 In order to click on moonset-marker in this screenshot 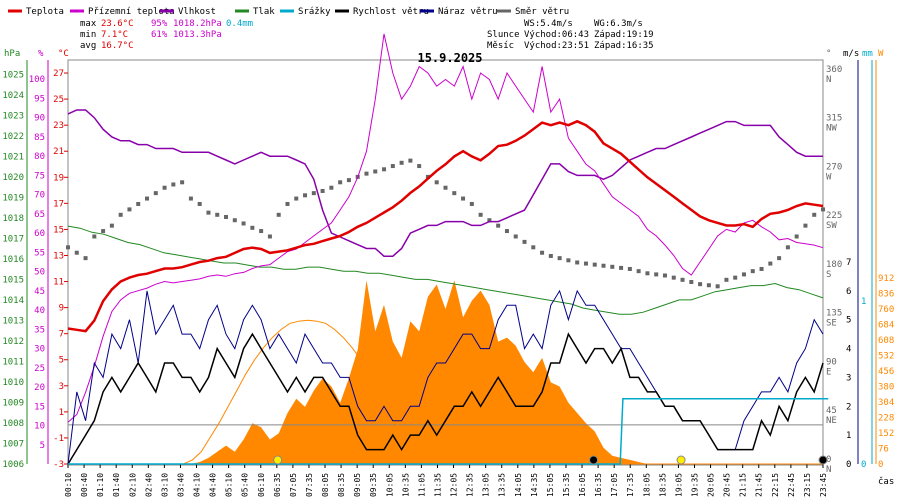, I will do `click(594, 460)`.